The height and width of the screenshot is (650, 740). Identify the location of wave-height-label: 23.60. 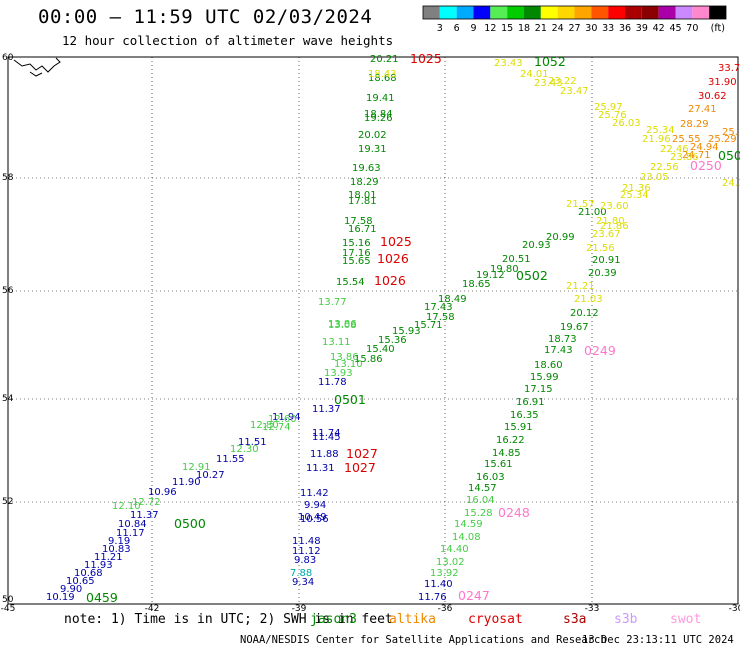
(614, 206).